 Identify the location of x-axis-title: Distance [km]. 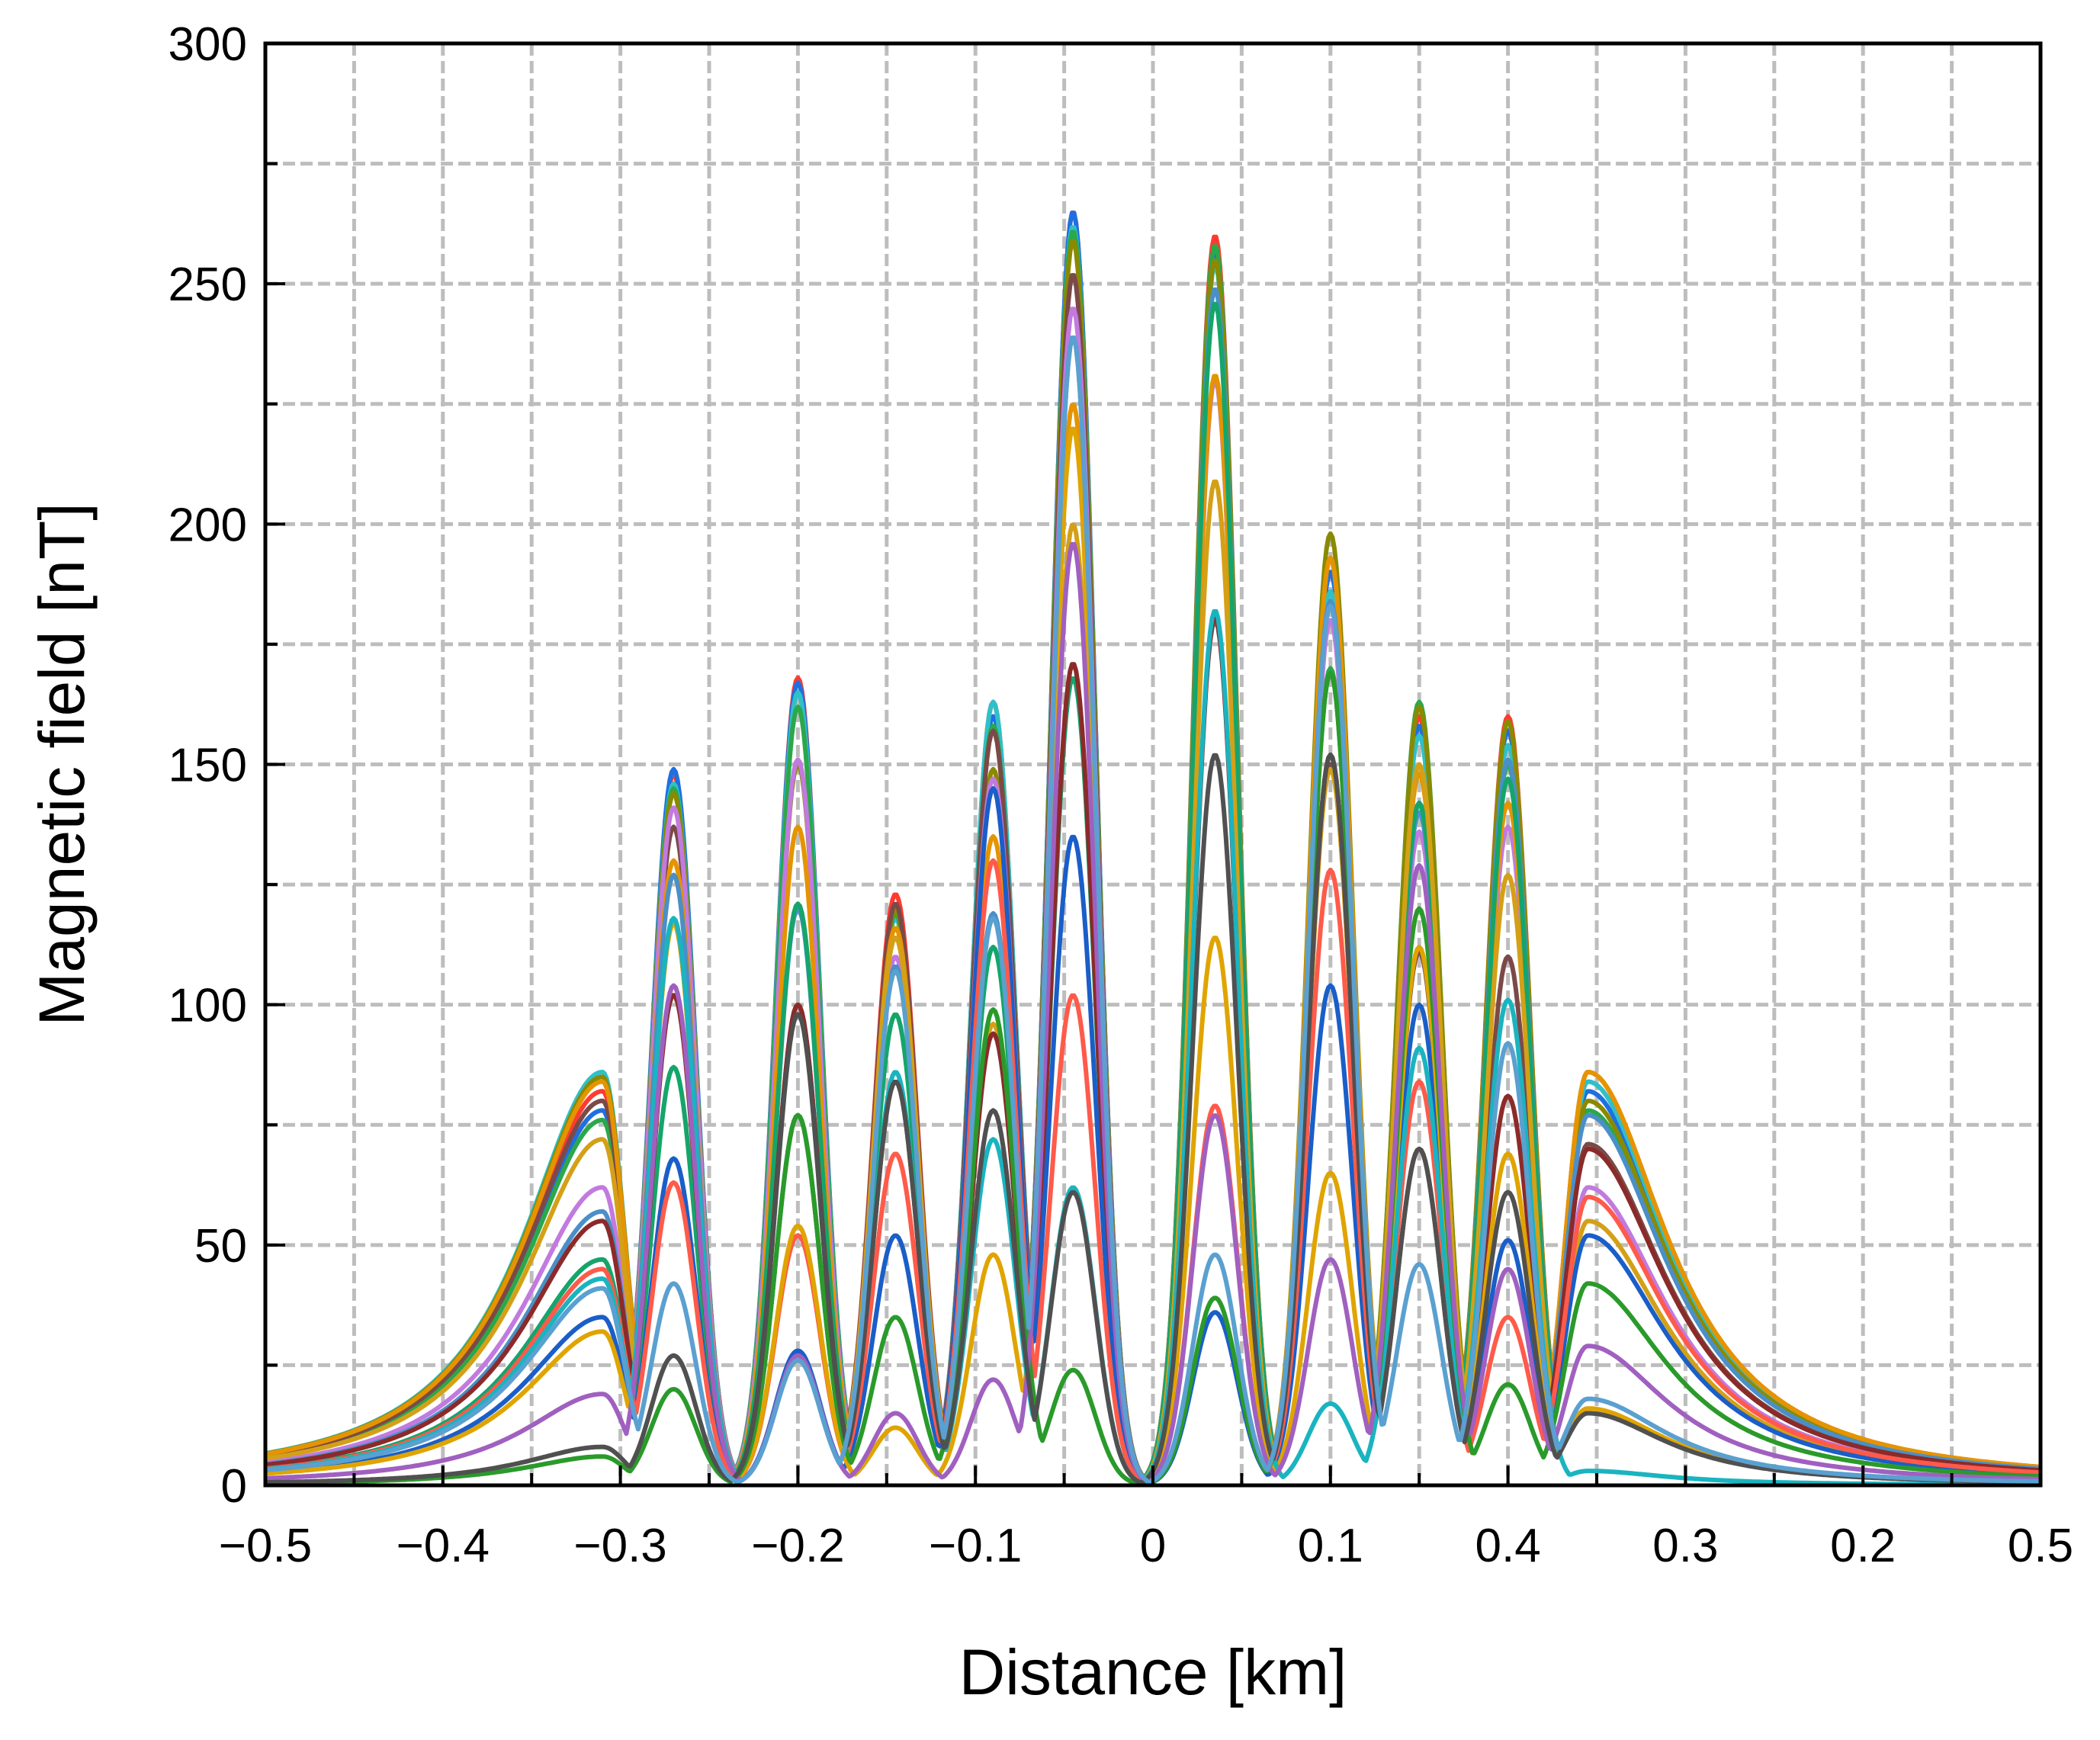
(1153, 1672).